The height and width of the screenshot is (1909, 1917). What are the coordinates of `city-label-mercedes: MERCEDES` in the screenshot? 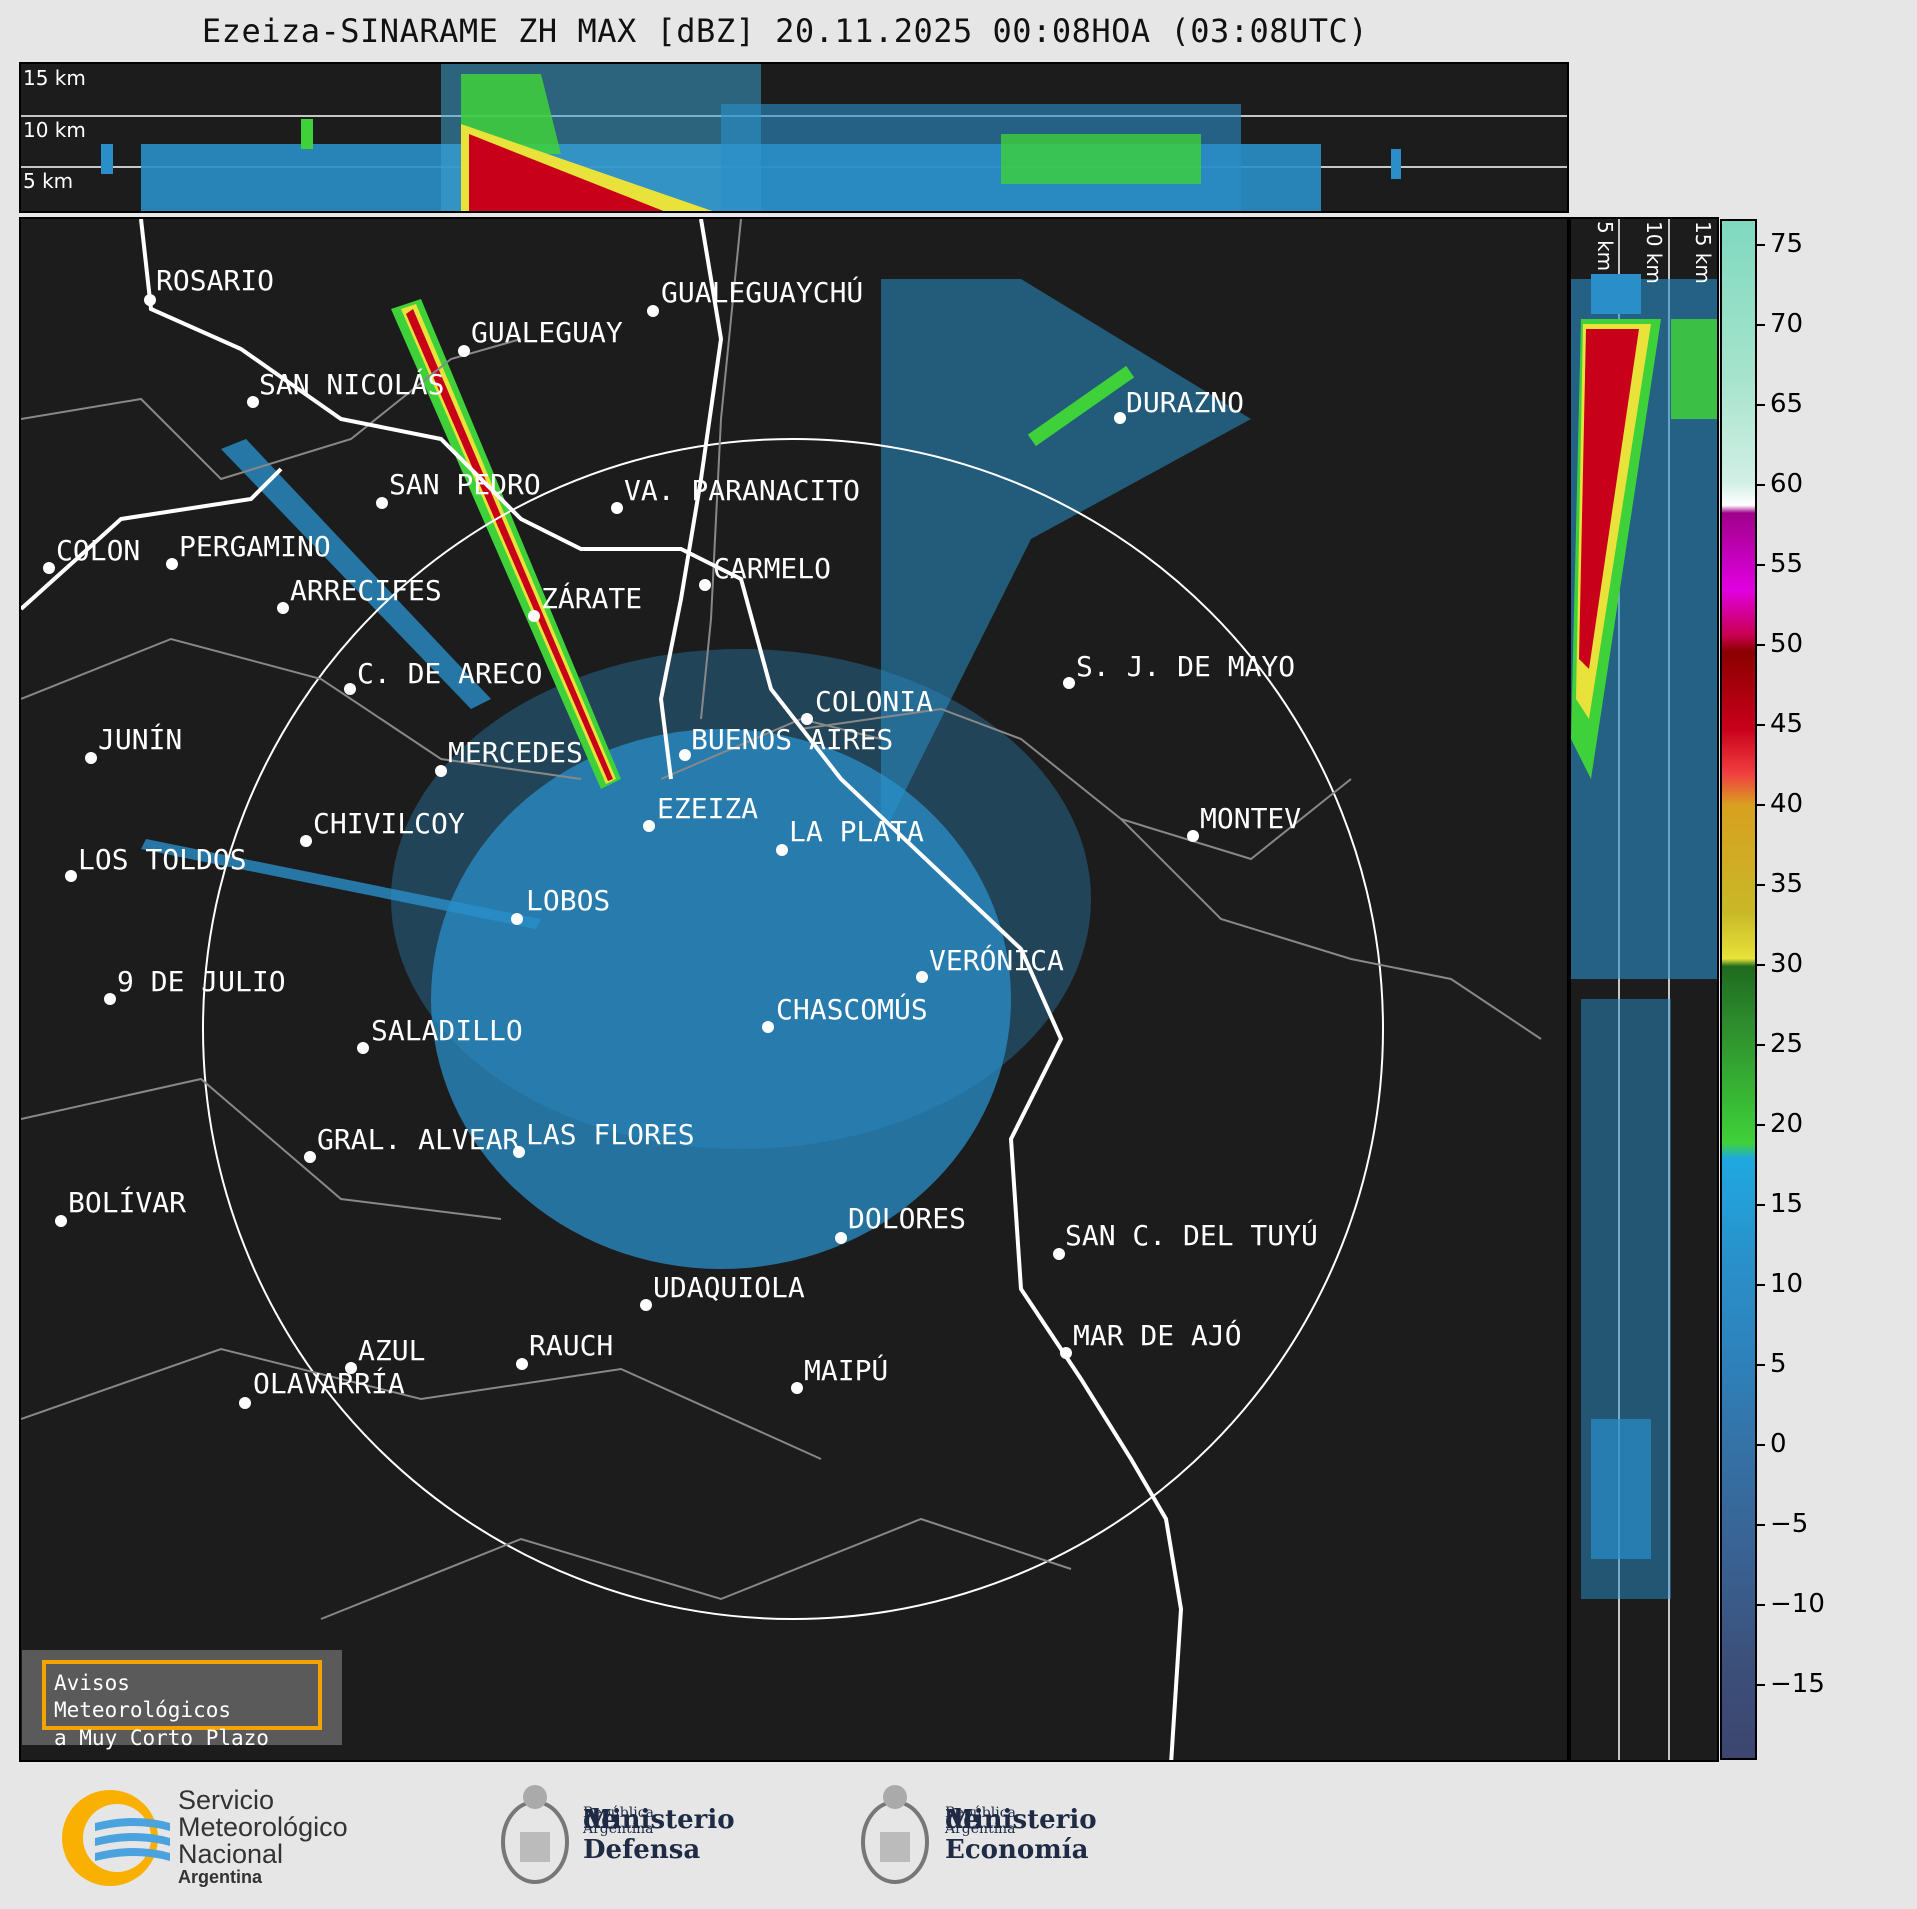 It's located at (515, 752).